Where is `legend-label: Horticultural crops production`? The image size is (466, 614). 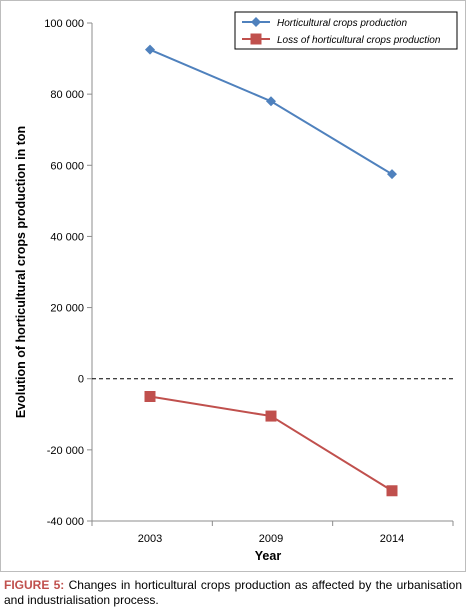 legend-label: Horticultural crops production is located at coordinates (342, 23).